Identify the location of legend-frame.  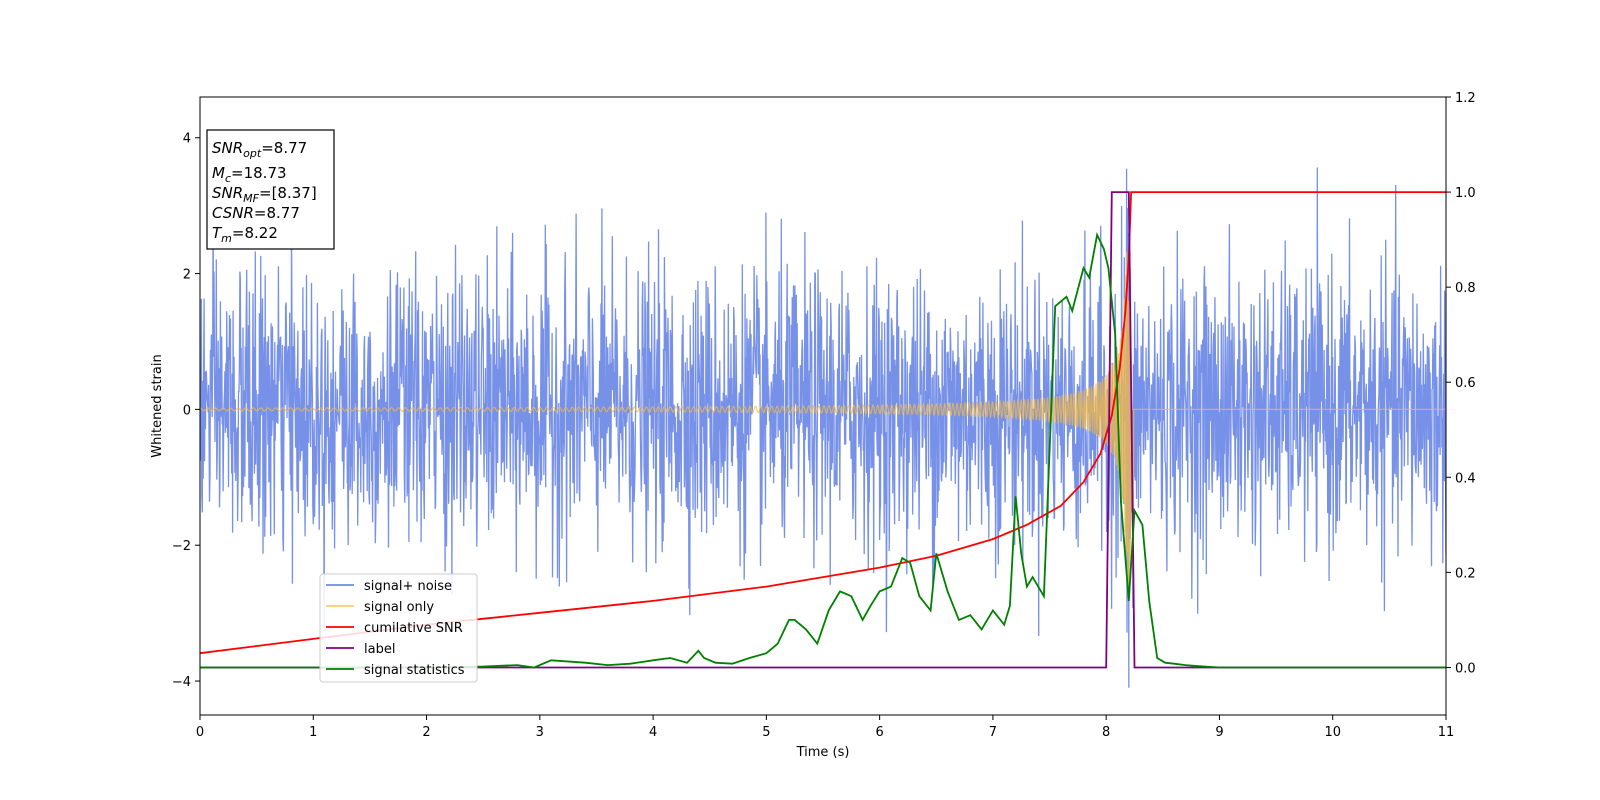
(398, 628).